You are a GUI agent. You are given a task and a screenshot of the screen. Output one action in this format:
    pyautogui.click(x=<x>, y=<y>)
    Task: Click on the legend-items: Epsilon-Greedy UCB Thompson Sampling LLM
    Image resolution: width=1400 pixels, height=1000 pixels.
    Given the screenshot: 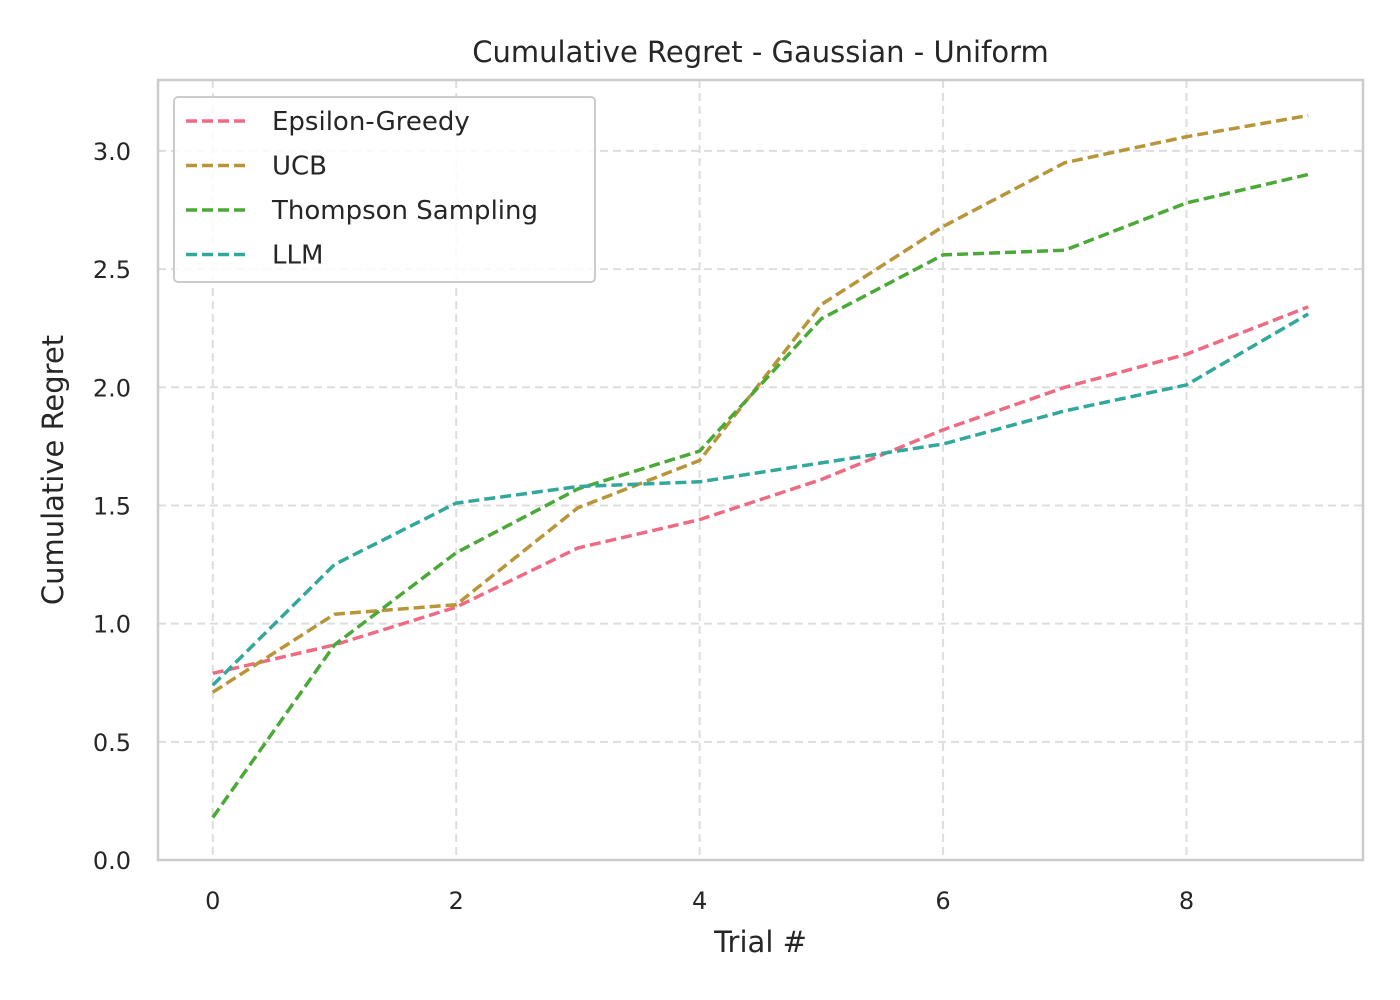 What is the action you would take?
    pyautogui.click(x=362, y=189)
    